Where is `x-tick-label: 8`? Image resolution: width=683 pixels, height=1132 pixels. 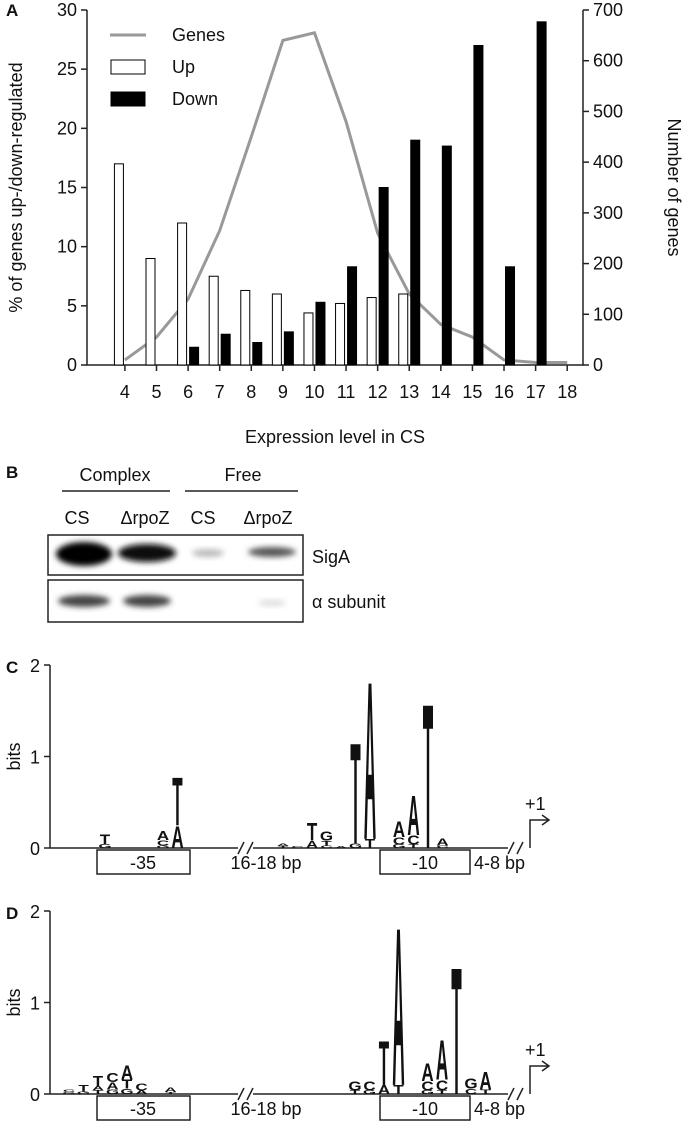 x-tick-label: 8 is located at coordinates (251, 392).